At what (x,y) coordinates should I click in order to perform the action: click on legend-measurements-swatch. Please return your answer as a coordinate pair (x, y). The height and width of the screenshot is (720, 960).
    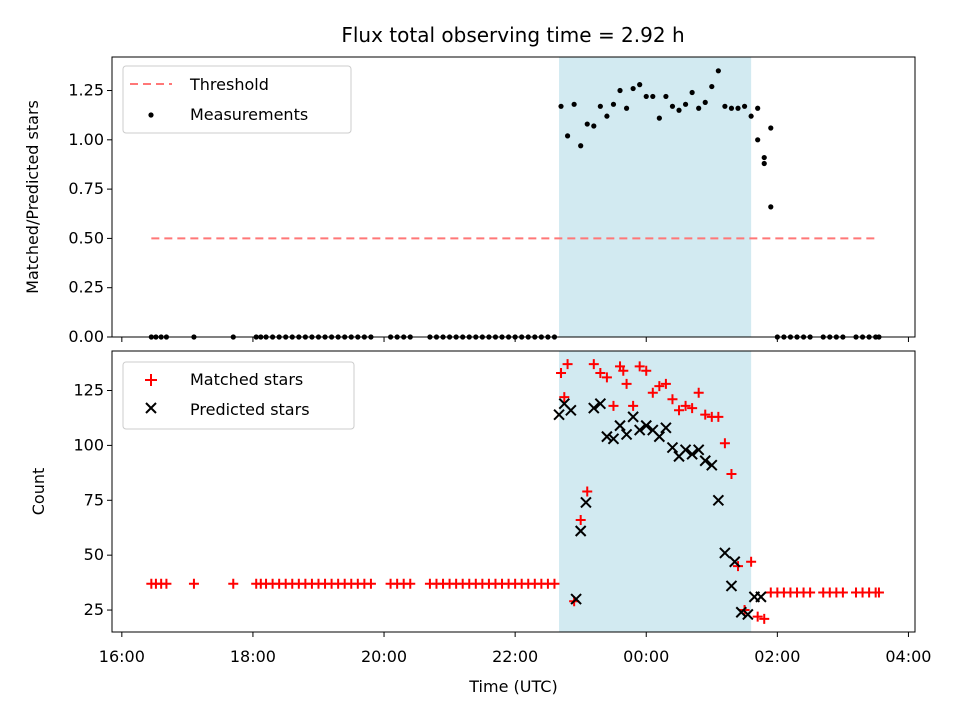
    Looking at the image, I should click on (151, 115).